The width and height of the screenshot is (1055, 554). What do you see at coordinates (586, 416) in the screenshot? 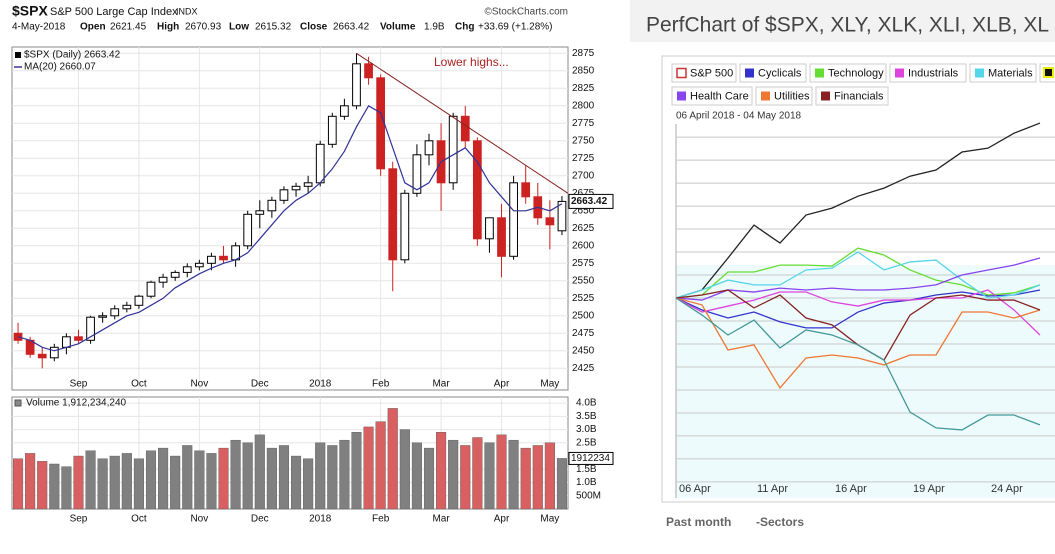
I see `y-tick-label: 3.5B` at bounding box center [586, 416].